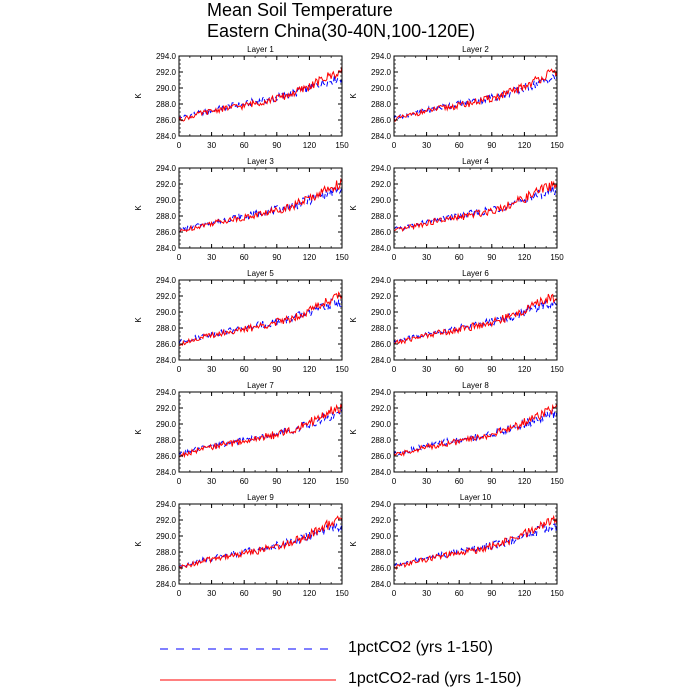  Describe the element at coordinates (475, 161) in the screenshot. I see `panel-title: Layer 4` at that location.